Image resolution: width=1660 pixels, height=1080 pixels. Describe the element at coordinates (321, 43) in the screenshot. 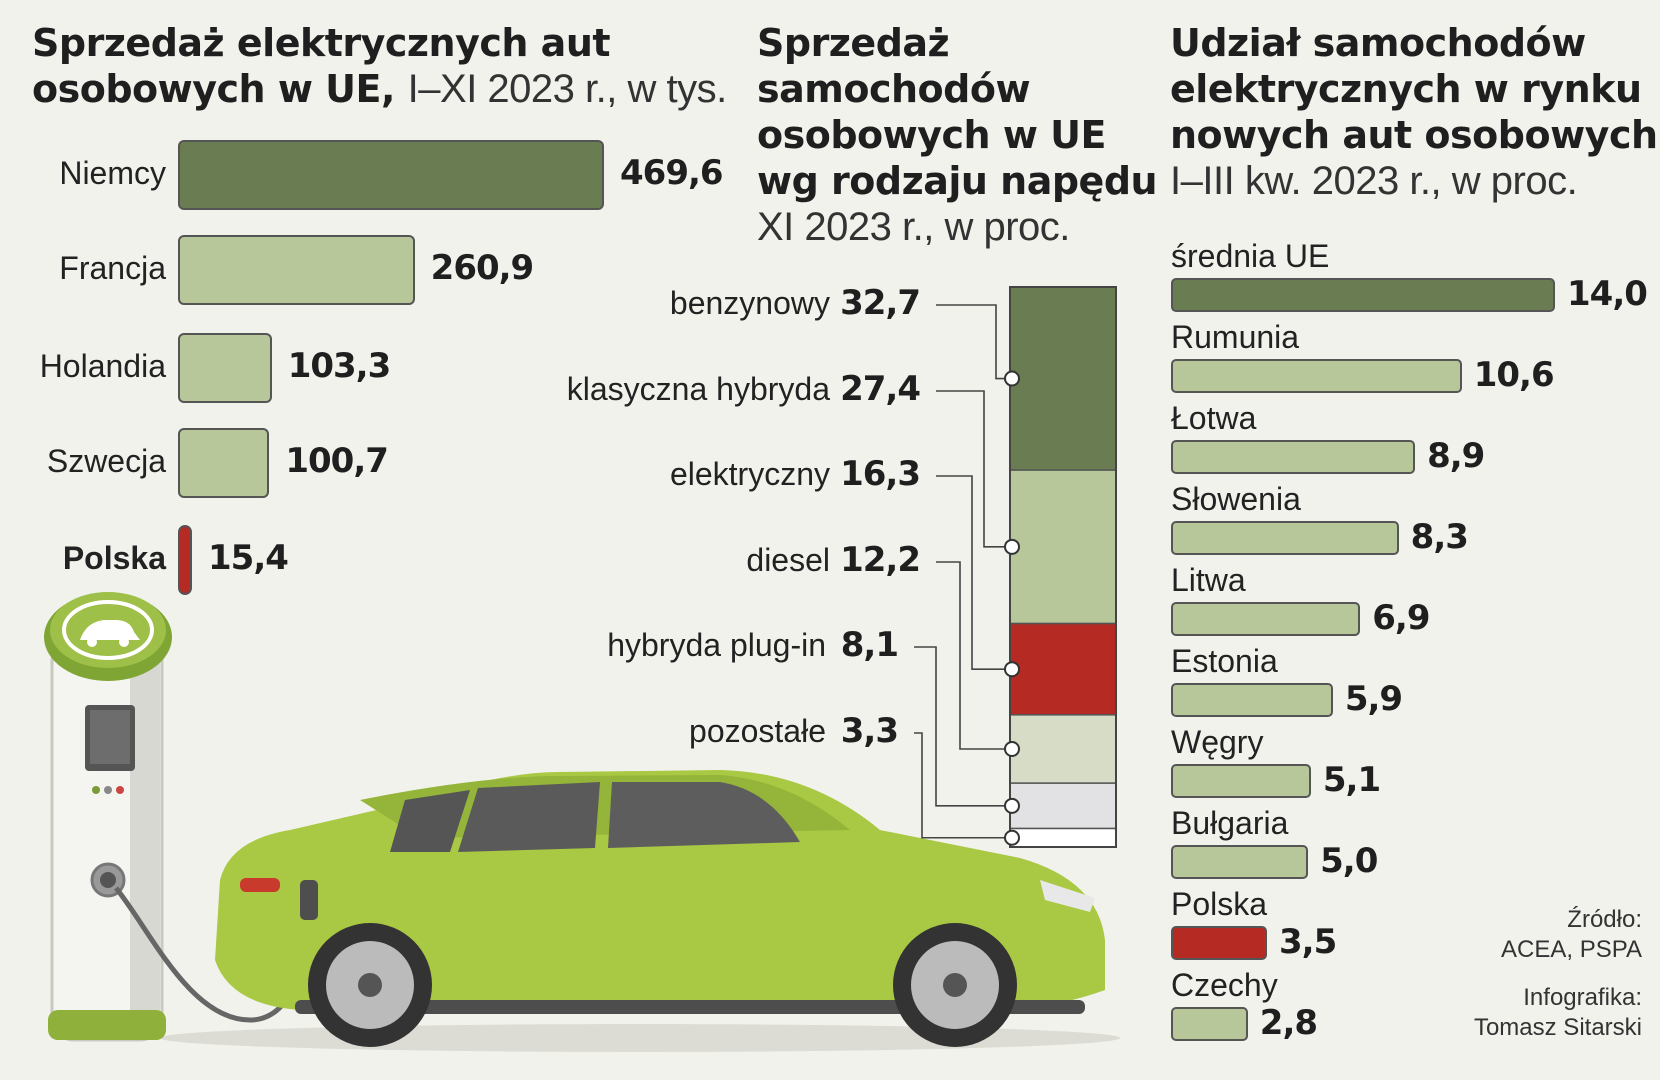

I see `chart1-title-line1: Sprzedaż elektrycznych aut` at that location.